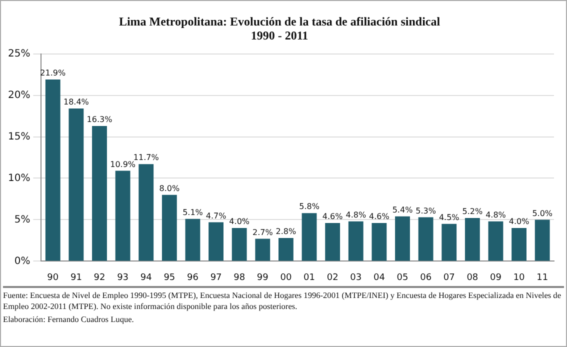 This screenshot has width=567, height=347. Describe the element at coordinates (282, 301) in the screenshot. I see `source-note: Fuente: Encuesta de Nivel de Empleo 1990-1995 (MTPE), Encuesta Nacional de Hogares 1996-2001 (MTPE/INEI) y Encuesta de Hogares Especializada en Niveles de Empleo 2002-2011 (MTPE). No existe información disponible para los años posteriores.` at that location.